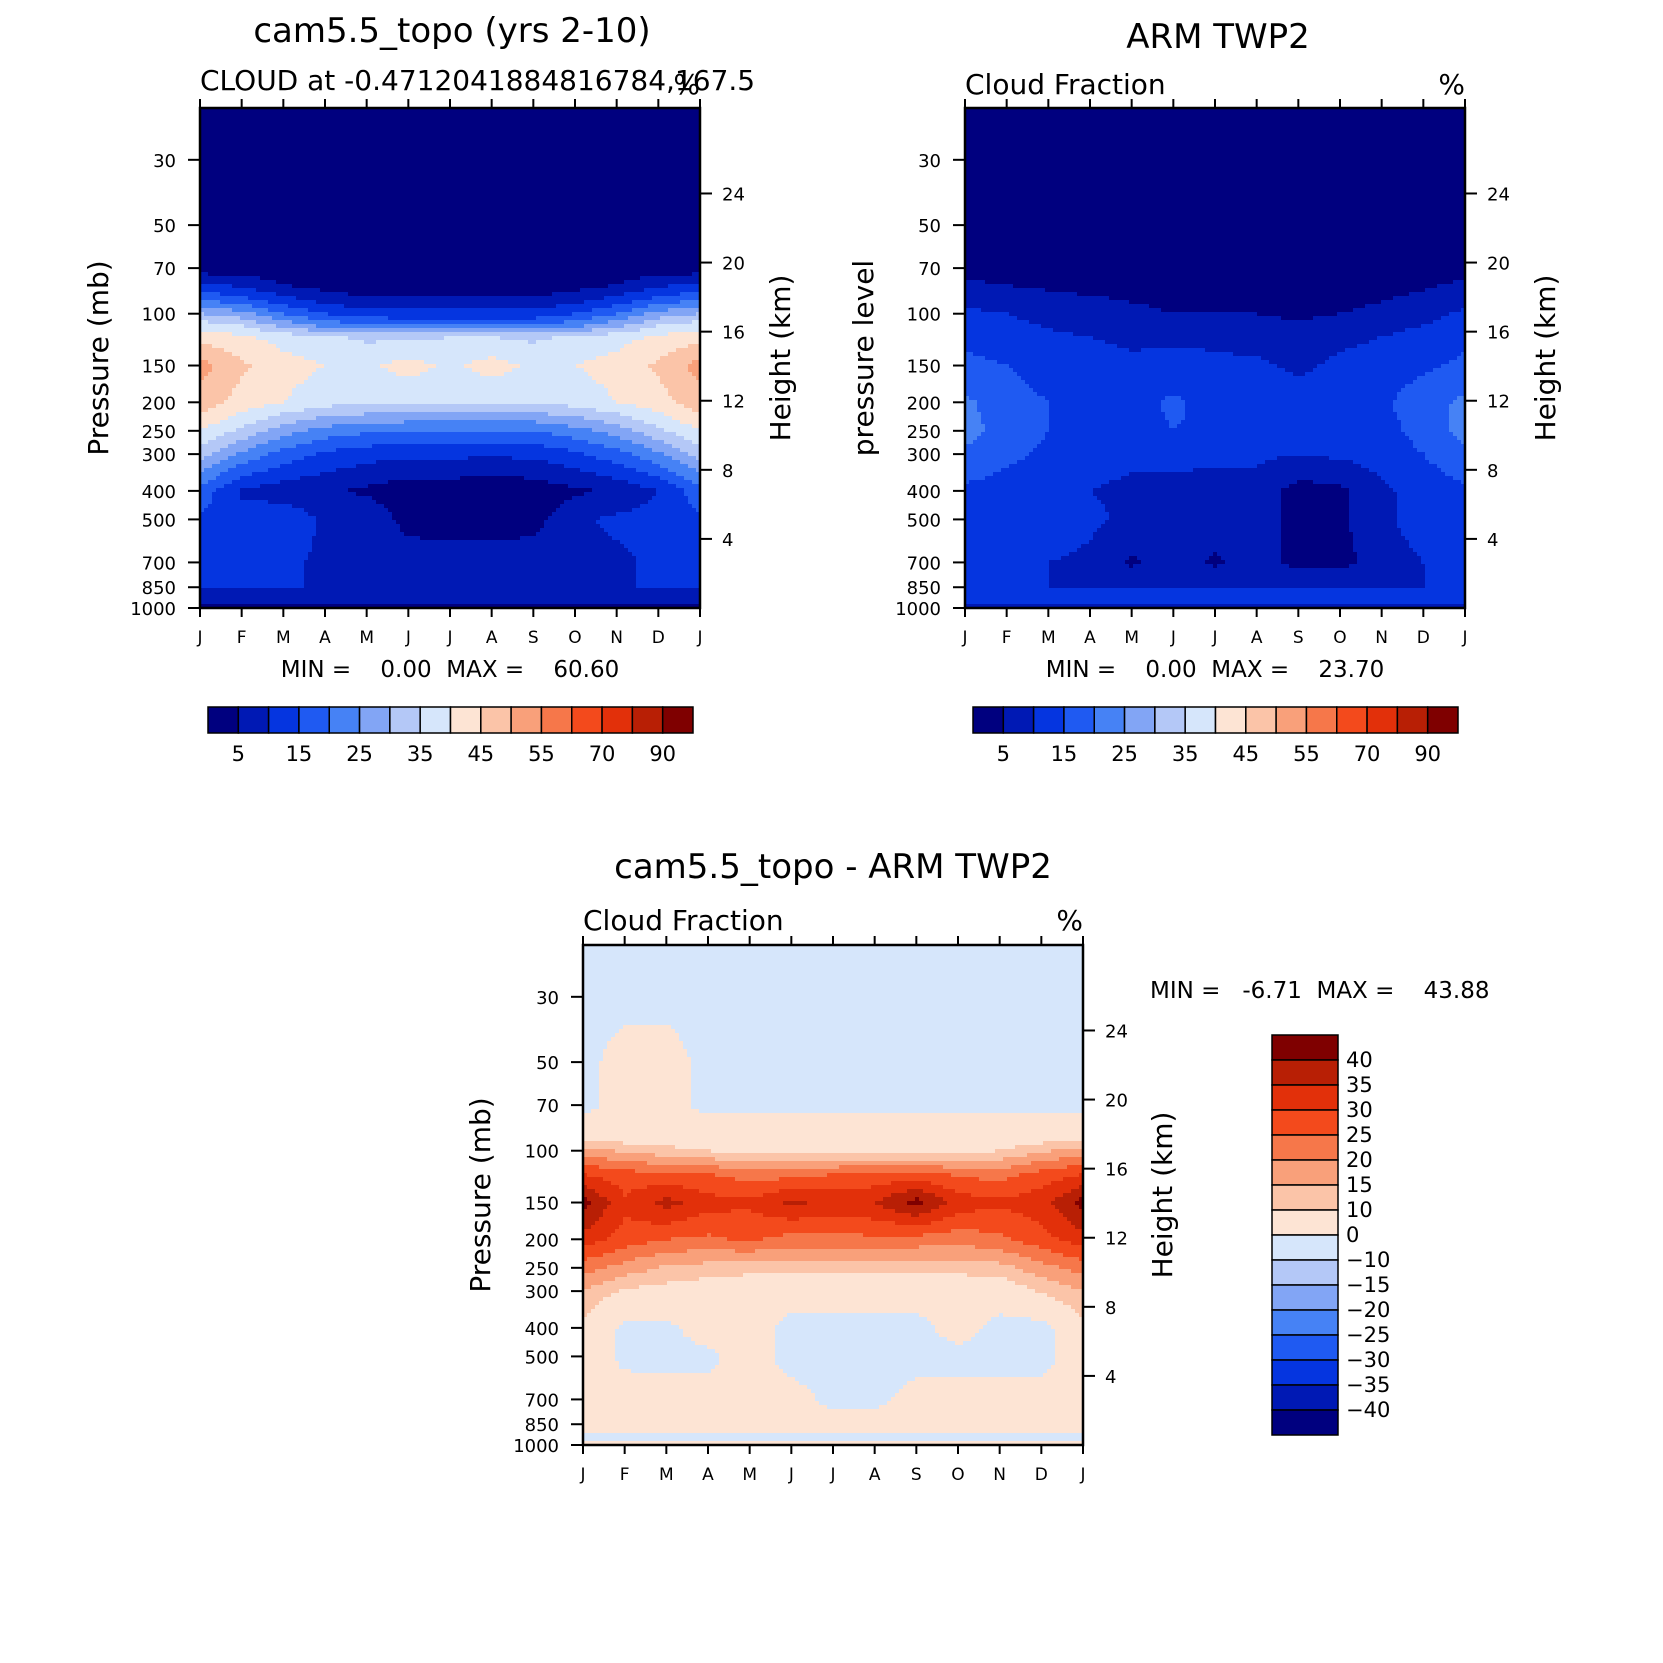  What do you see at coordinates (542, 1240) in the screenshot?
I see `y-tick-label: 200` at bounding box center [542, 1240].